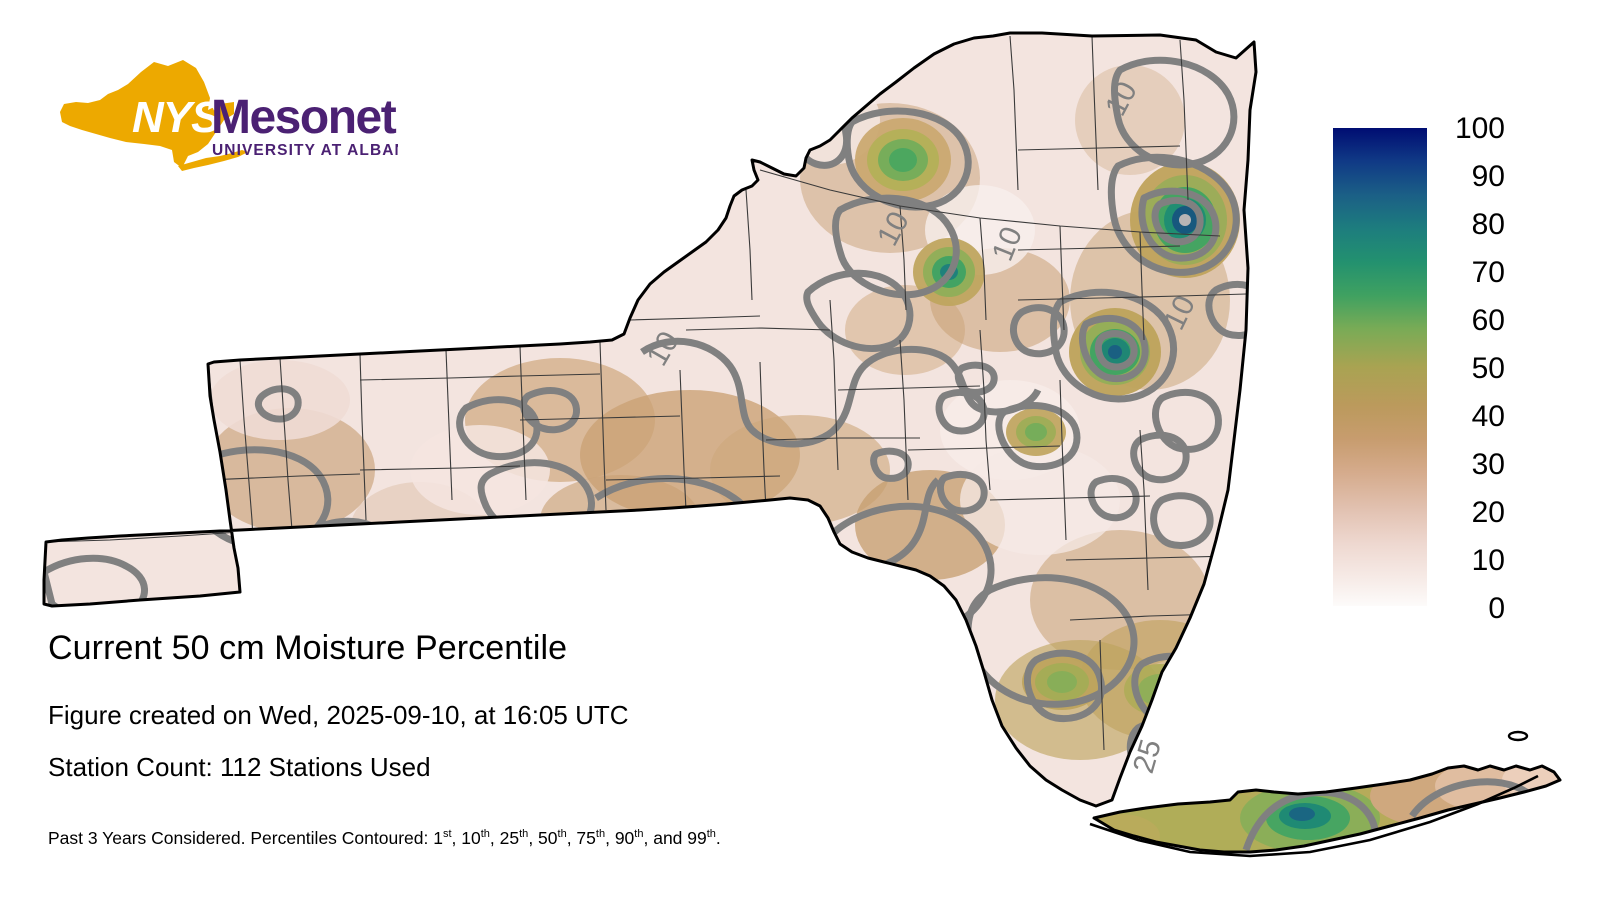  I want to click on colorbar: 100 90 80 70 60 50 40 30 20 10 0, so click(1419, 369).